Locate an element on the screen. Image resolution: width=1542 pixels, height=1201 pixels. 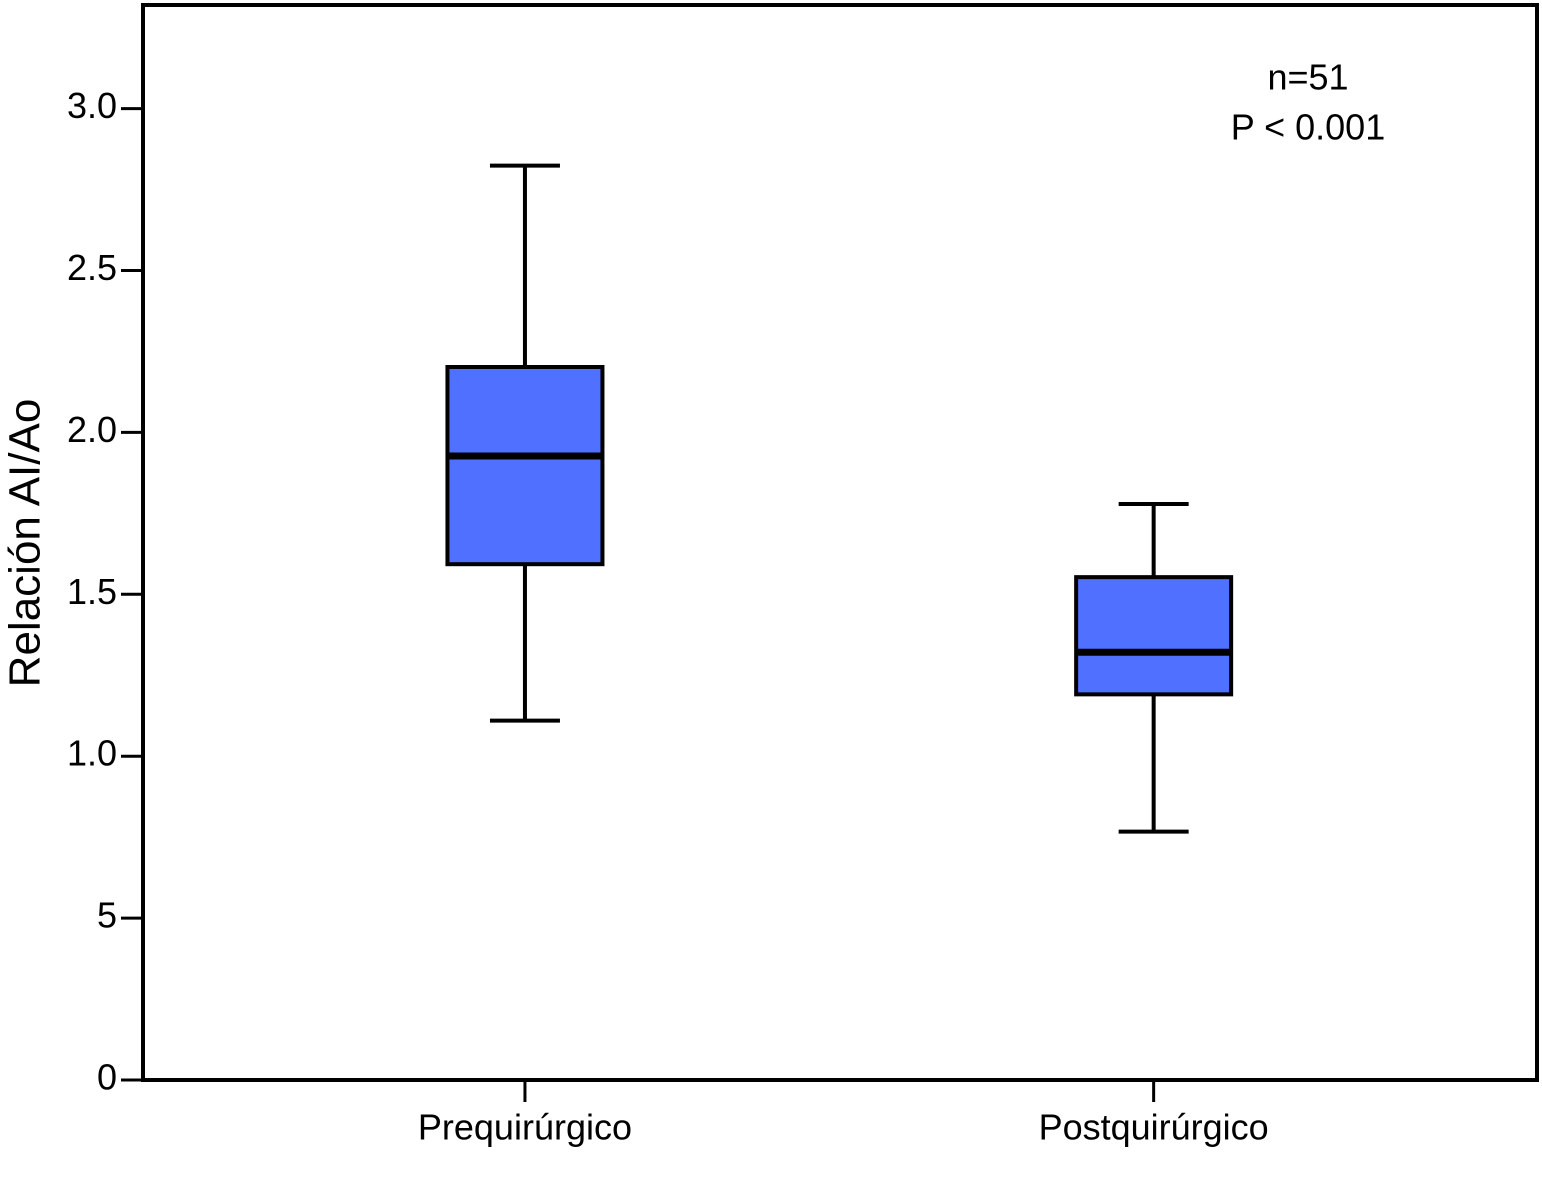
y-tick-label: 5 is located at coordinates (107, 915).